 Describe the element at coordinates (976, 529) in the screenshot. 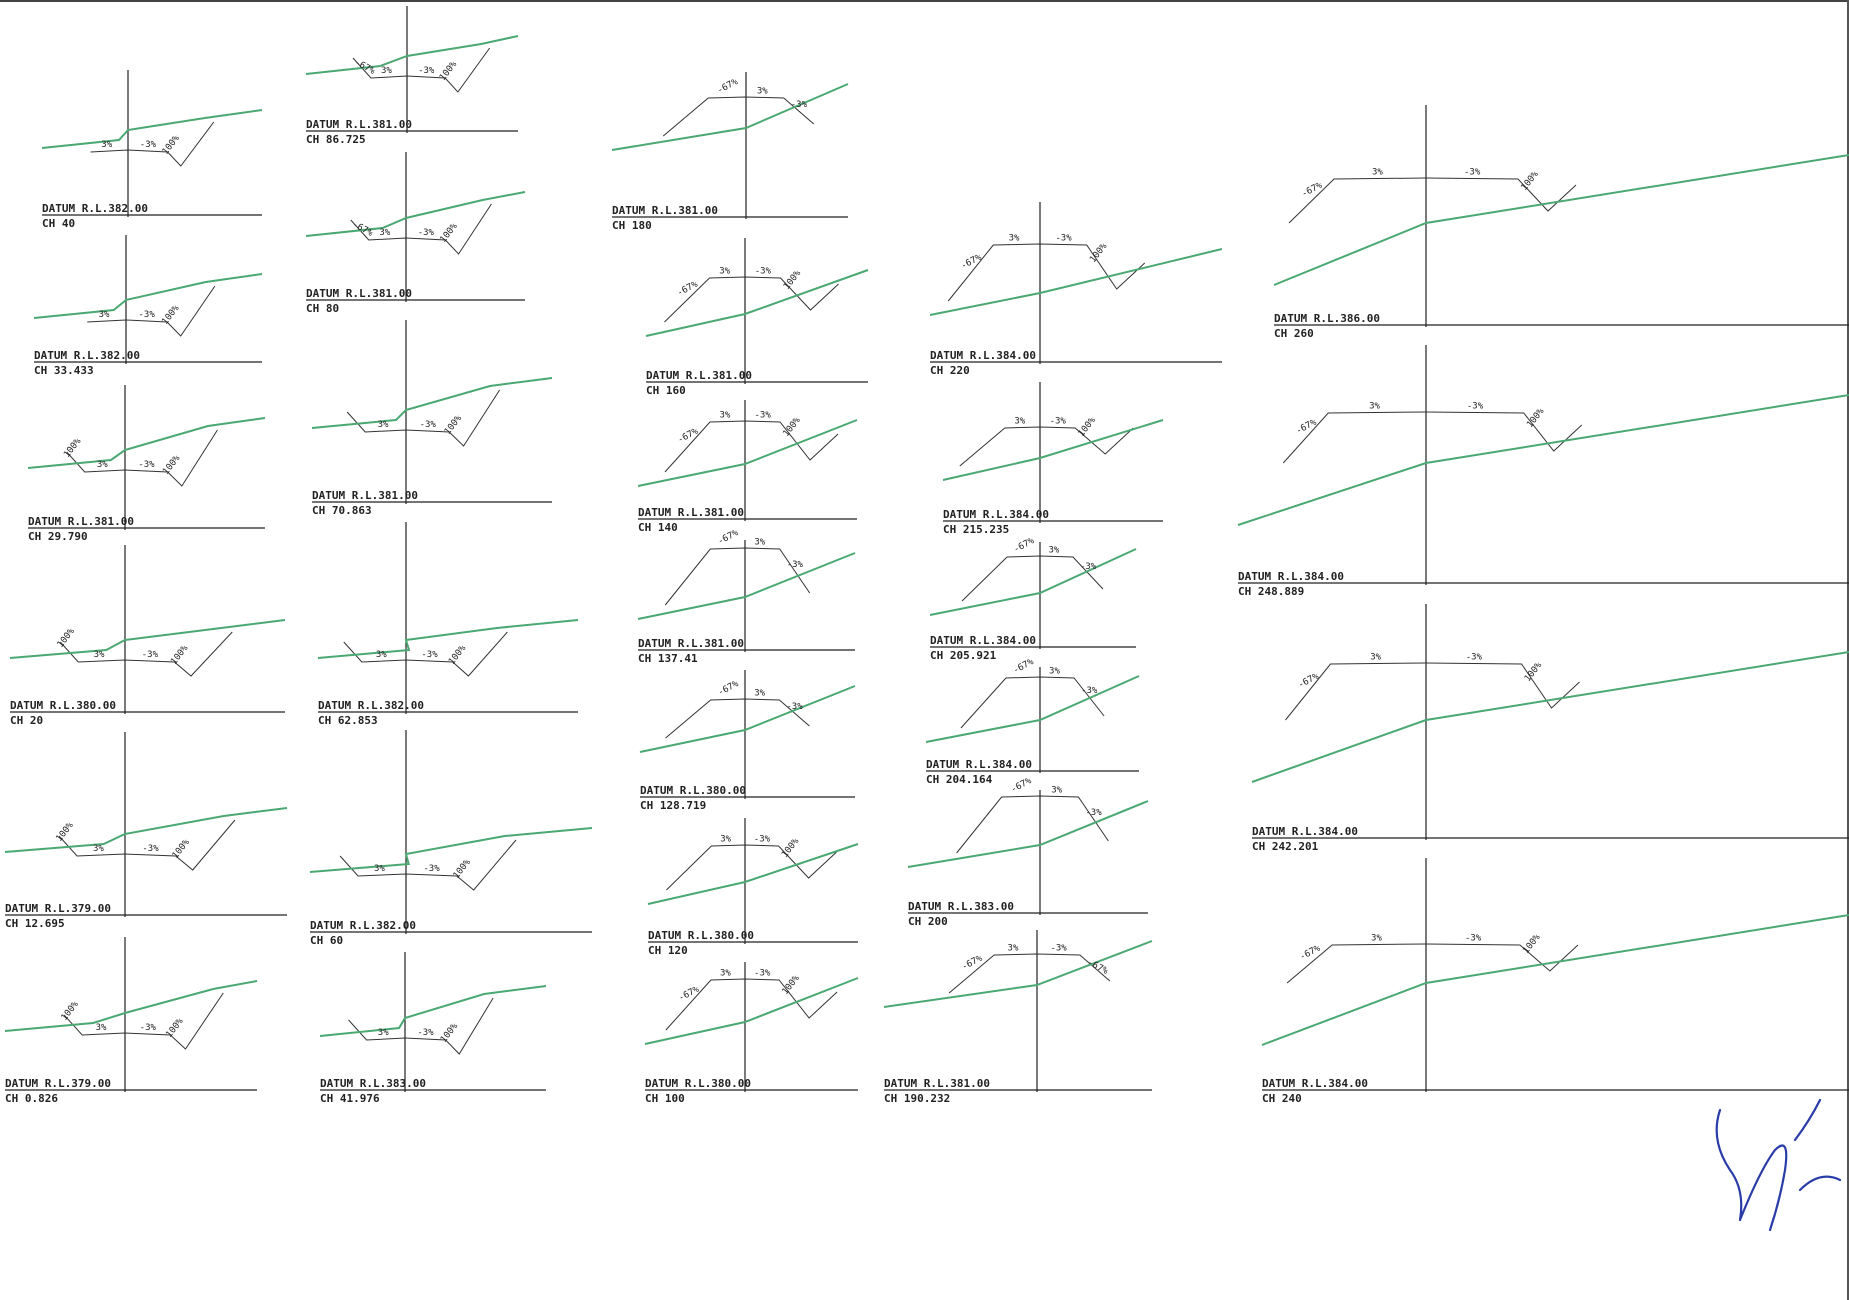

I see `chainage-label: CH 215.235` at that location.